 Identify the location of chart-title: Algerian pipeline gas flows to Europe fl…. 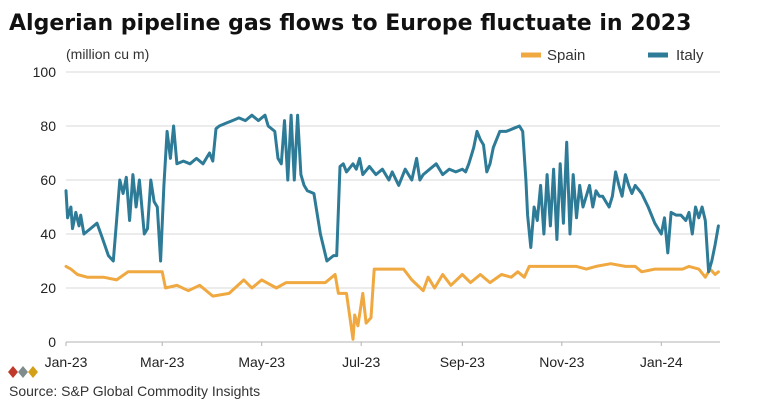
(350, 23).